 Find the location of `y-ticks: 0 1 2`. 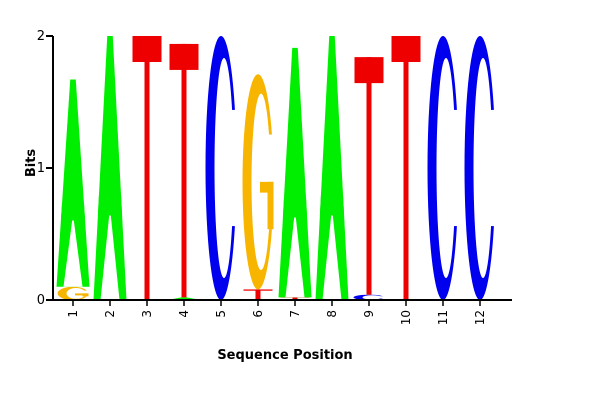

y-ticks: 0 1 2 is located at coordinates (45, 168).